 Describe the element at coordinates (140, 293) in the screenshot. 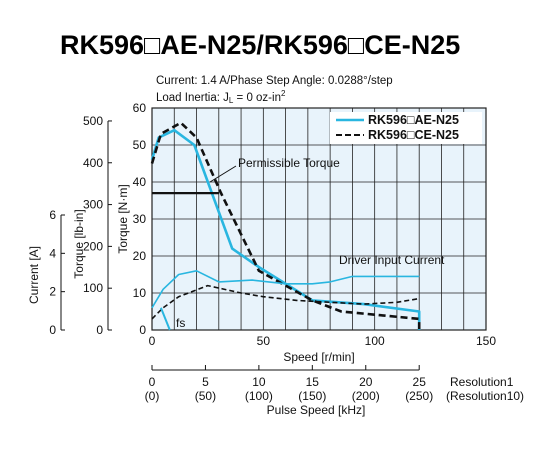

I see `tick-label-nm: 10` at that location.